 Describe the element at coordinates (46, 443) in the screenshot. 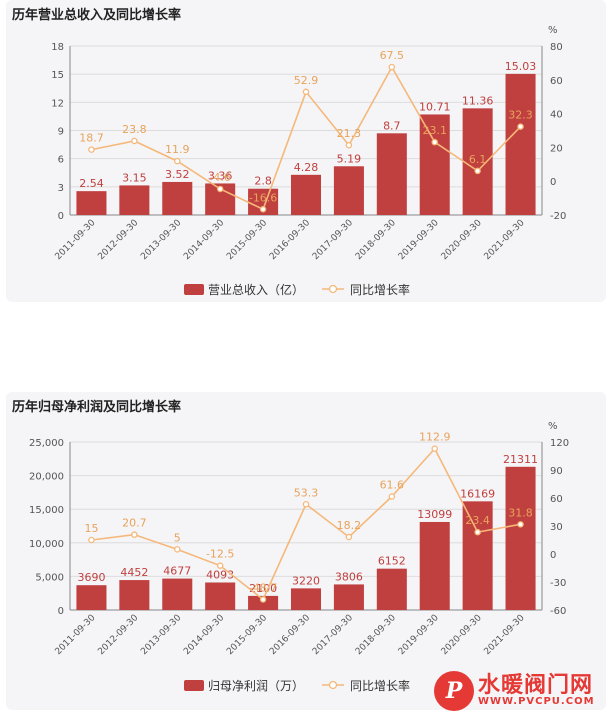

I see `y-left-tick-label: 25,000` at that location.